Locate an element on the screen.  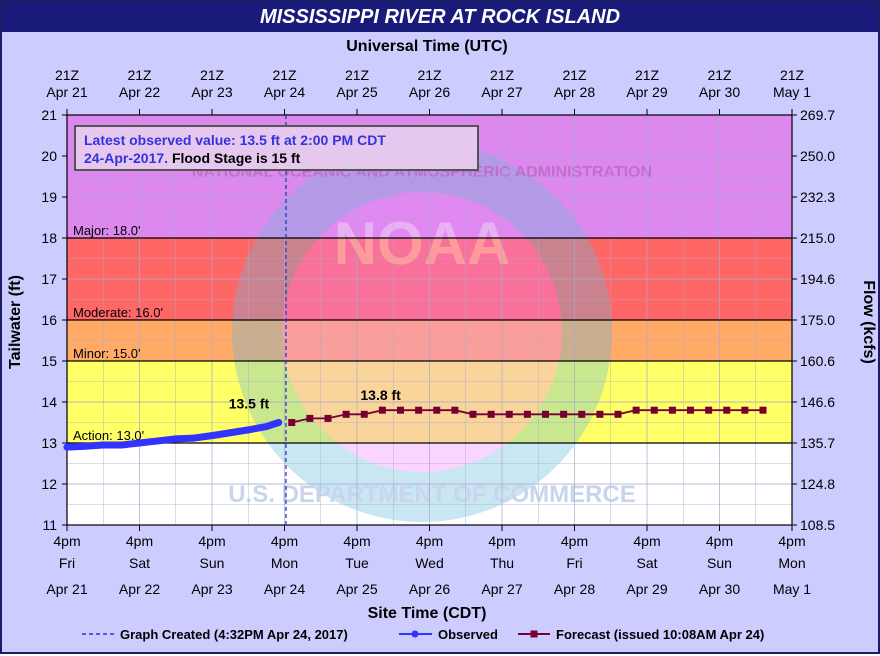
noaa-bottom-arc-text: U.S. DEPARTMENT OF COMMERCE is located at coordinates (432, 494).